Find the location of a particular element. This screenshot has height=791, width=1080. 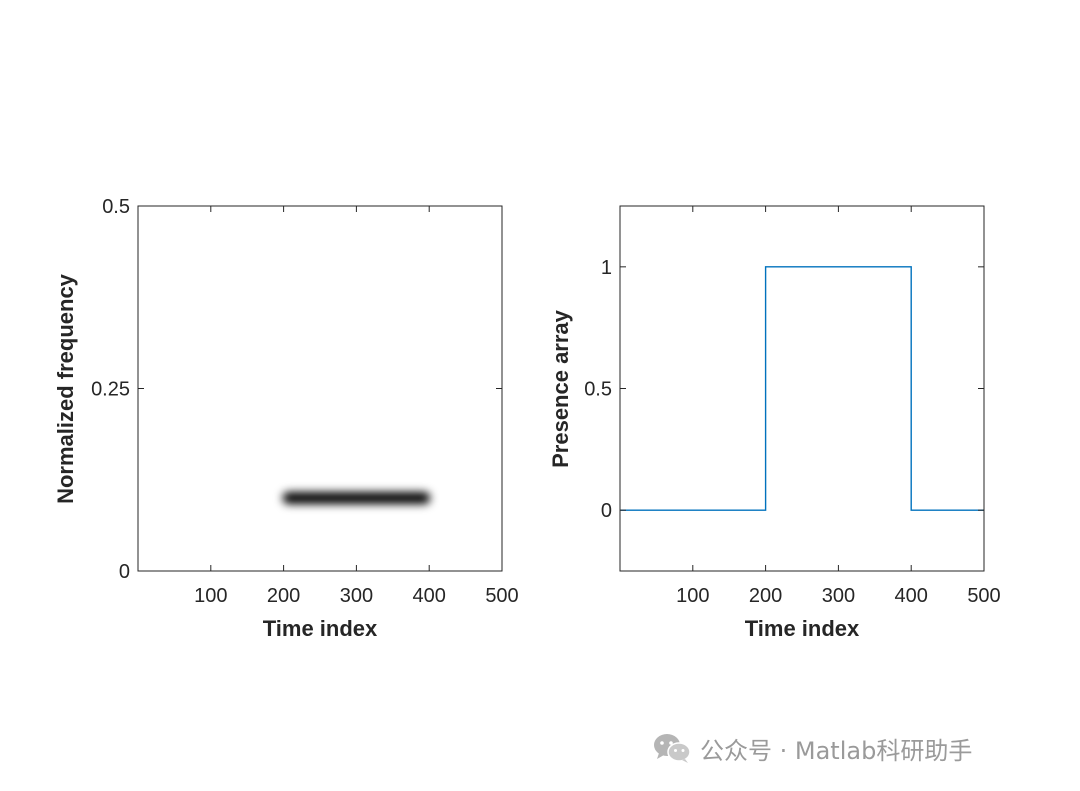

series-layer is located at coordinates (802, 388).